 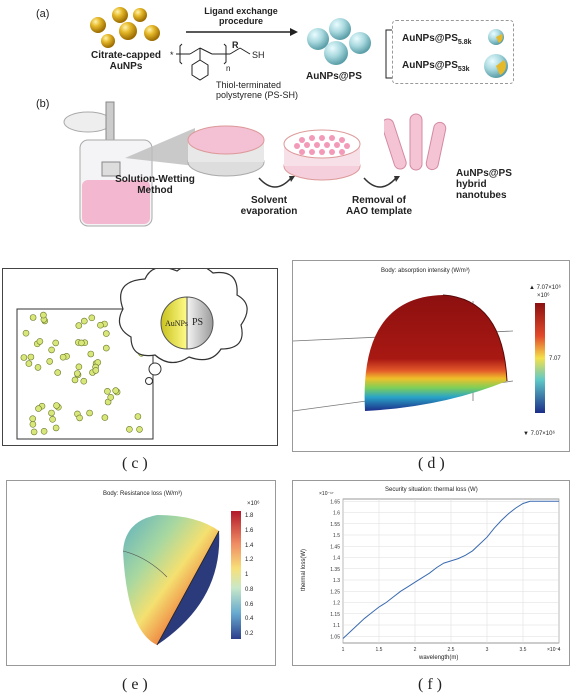 I want to click on x-tick-label: 1, so click(x=343, y=650).